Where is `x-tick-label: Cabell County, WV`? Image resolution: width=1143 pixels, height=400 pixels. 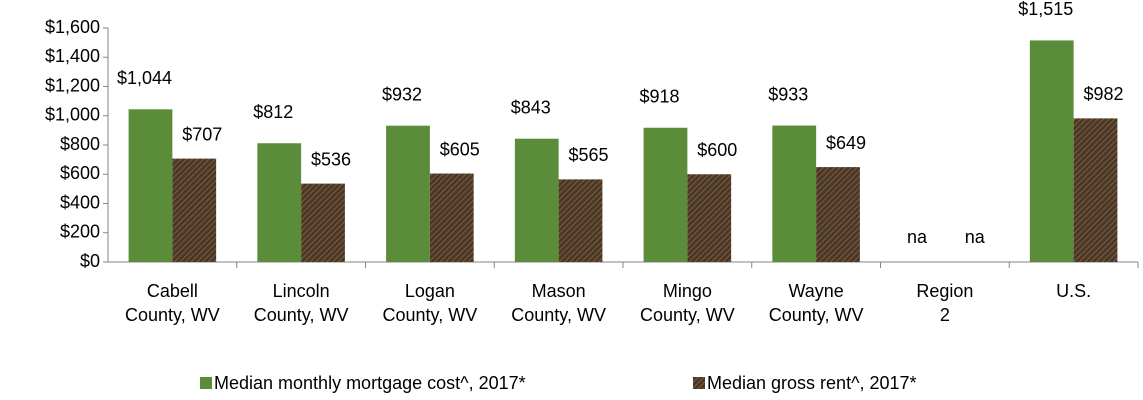 x-tick-label: Cabell County, WV is located at coordinates (172, 303).